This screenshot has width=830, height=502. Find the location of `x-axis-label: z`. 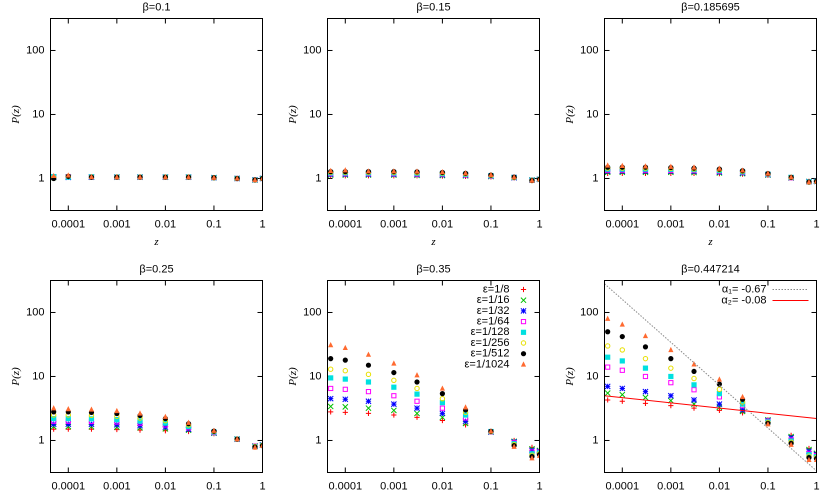

x-axis-label: z is located at coordinates (433, 500).